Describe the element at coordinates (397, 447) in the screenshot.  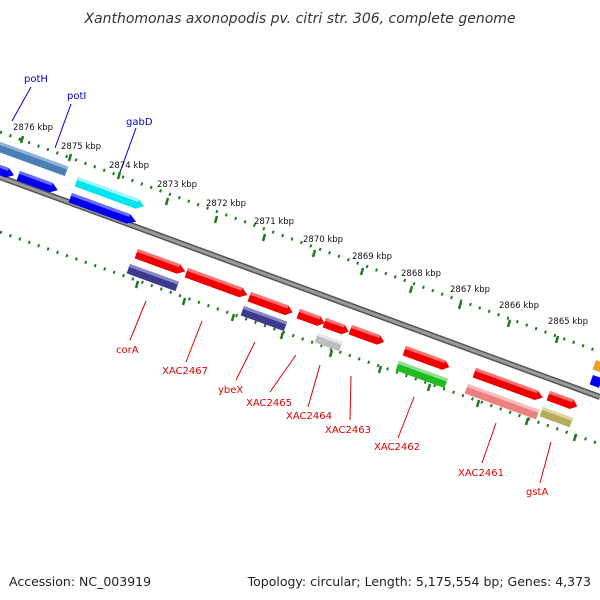
I see `gene-label-xac2462: XAC2462` at that location.